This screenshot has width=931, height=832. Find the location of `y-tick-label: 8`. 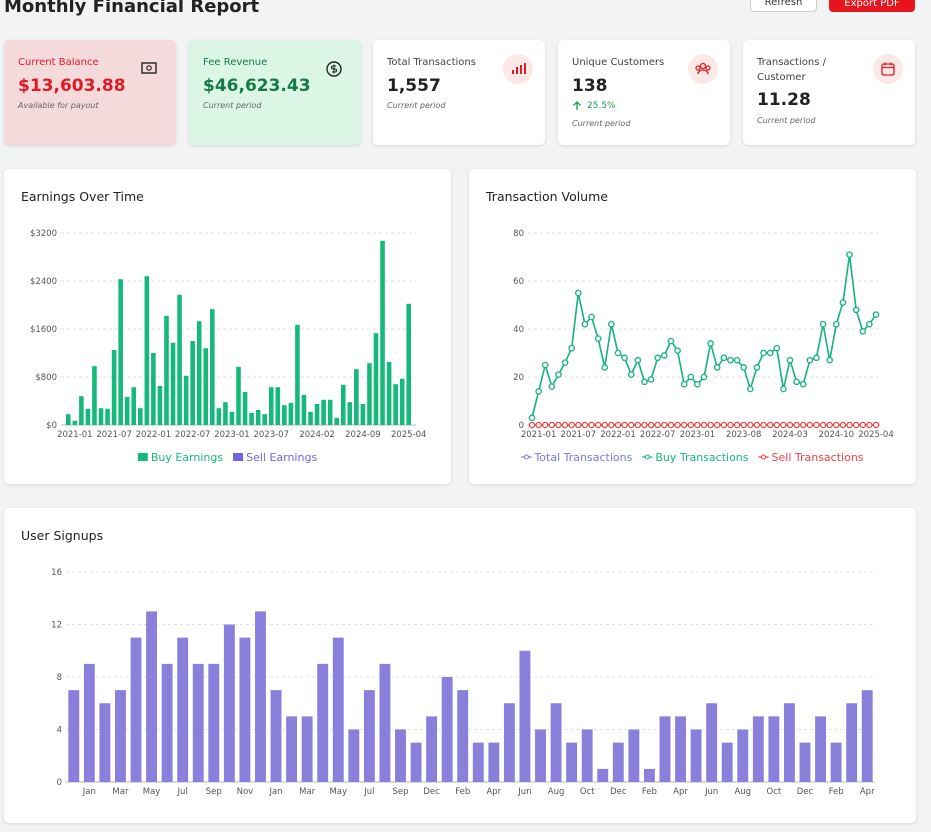

y-tick-label: 8 is located at coordinates (59, 678).